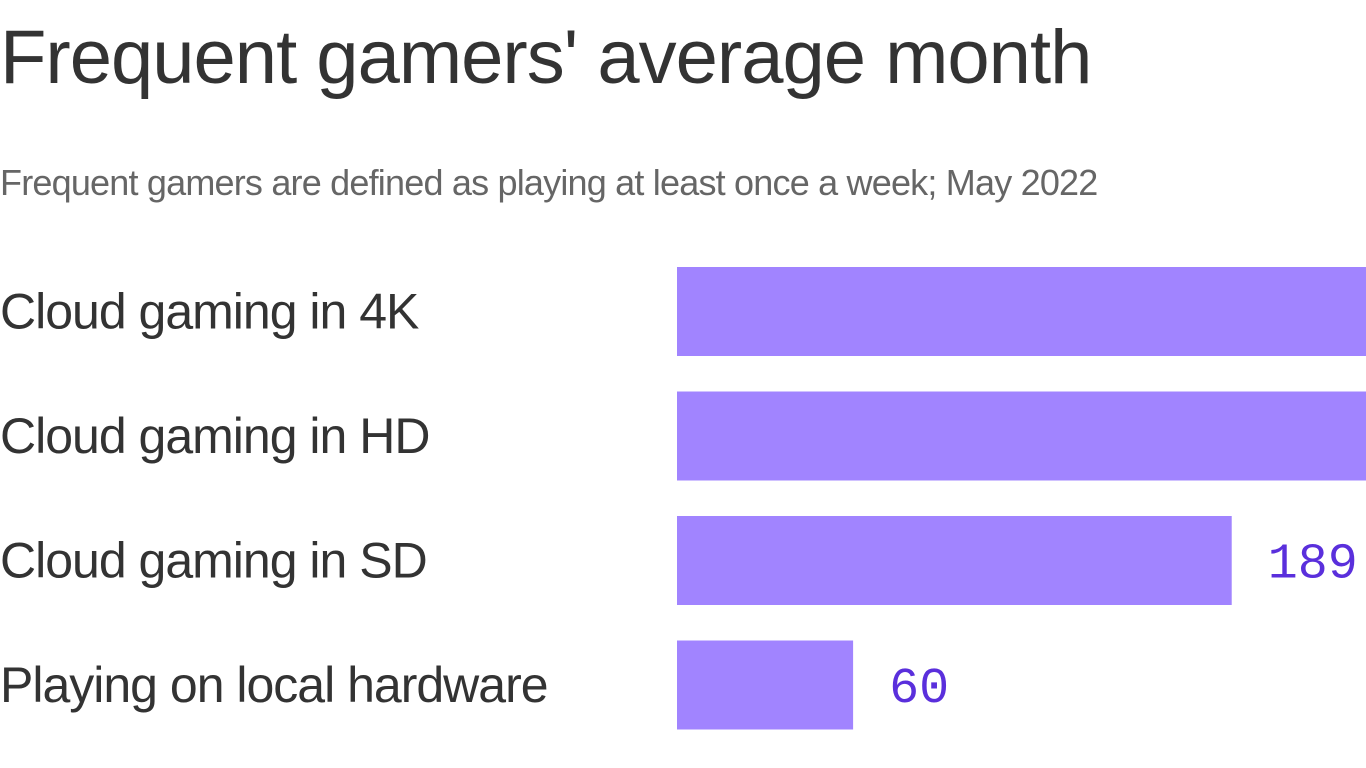  Describe the element at coordinates (214, 436) in the screenshot. I see `category-label: Cloud gaming in HD` at that location.